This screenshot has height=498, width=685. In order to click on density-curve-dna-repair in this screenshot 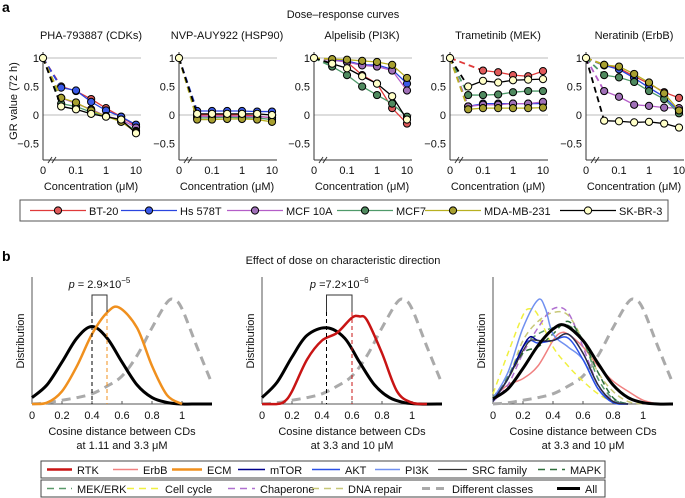, I will do `click(568, 357)`.